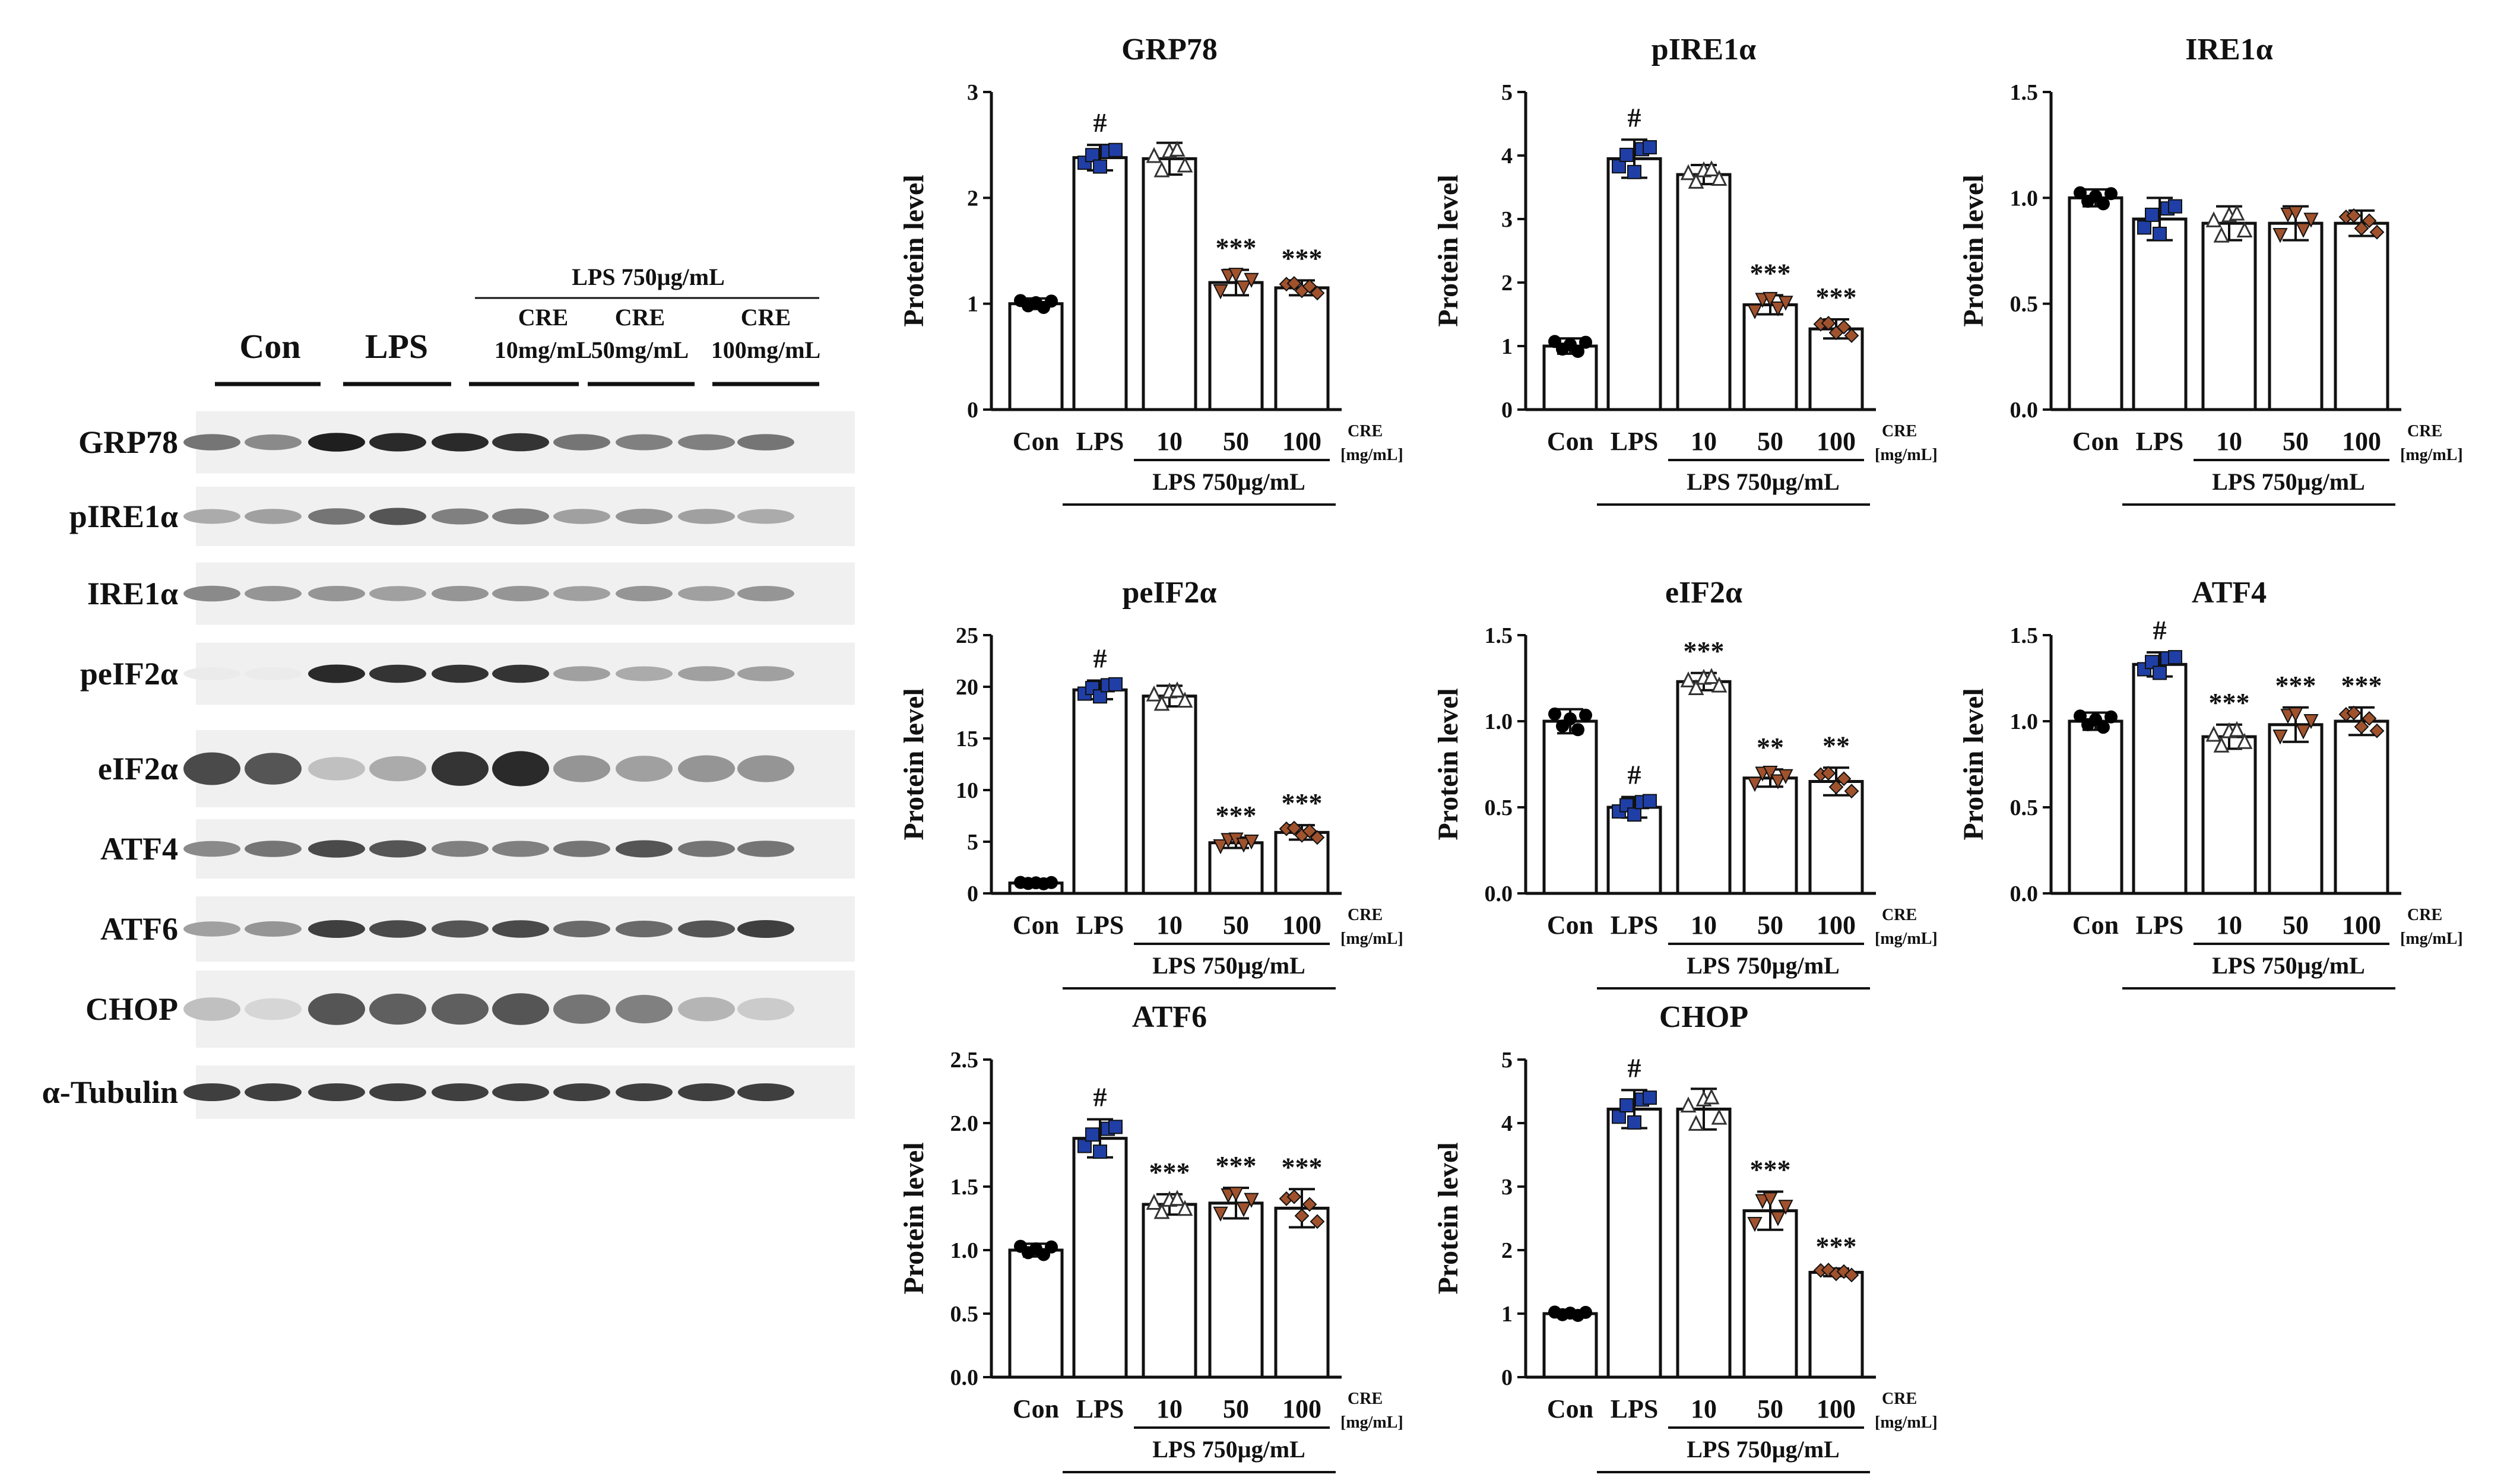  I want to click on blot-protein-label: pIRE1α, so click(123, 516).